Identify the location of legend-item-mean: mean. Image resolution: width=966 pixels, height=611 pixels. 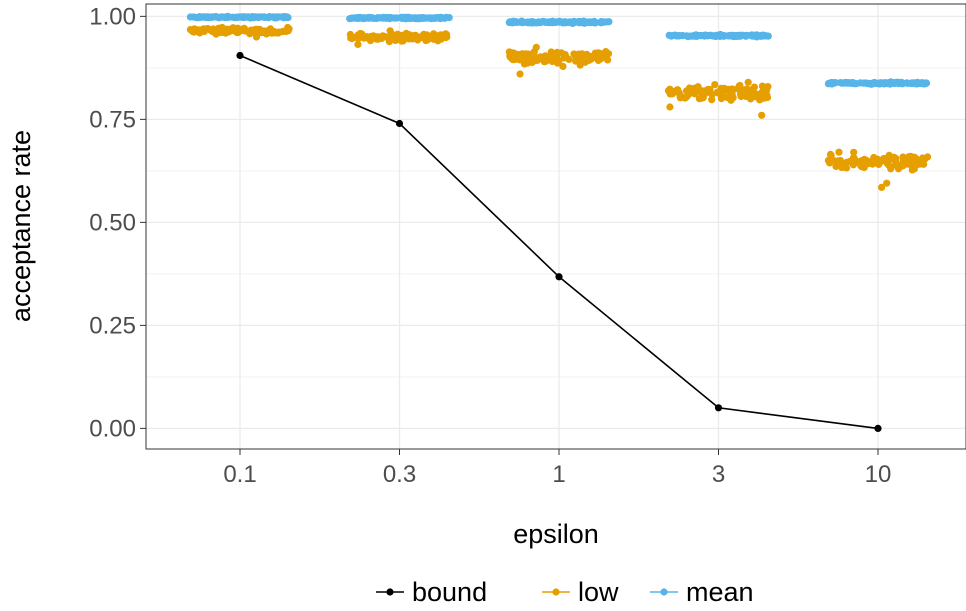
(702, 592).